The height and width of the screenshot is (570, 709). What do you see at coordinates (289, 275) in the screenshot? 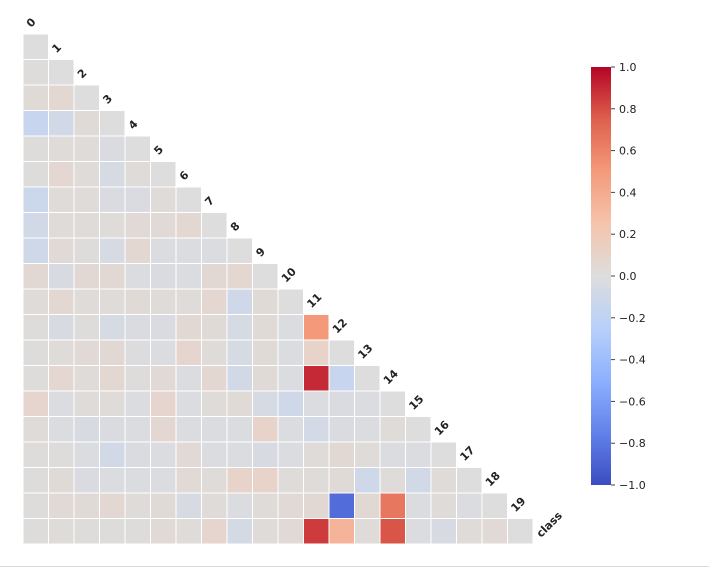
I see `axis-label-10: 10` at bounding box center [289, 275].